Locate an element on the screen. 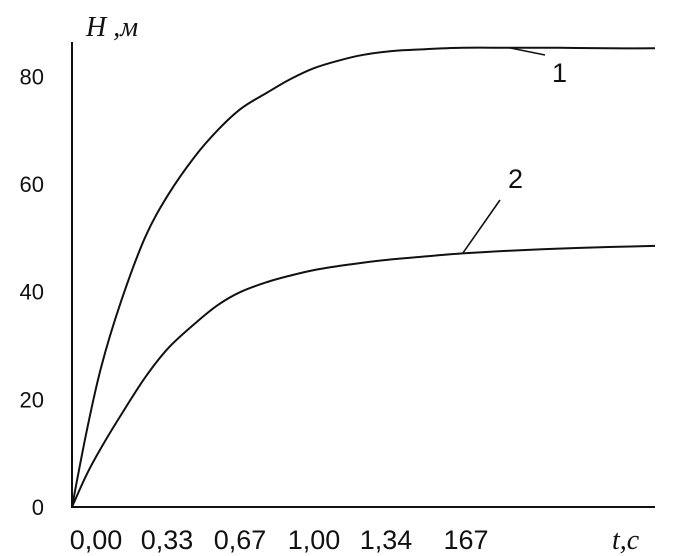 This screenshot has width=698, height=556. y-tick-labels: 0 20 40 60 80 is located at coordinates (32, 292).